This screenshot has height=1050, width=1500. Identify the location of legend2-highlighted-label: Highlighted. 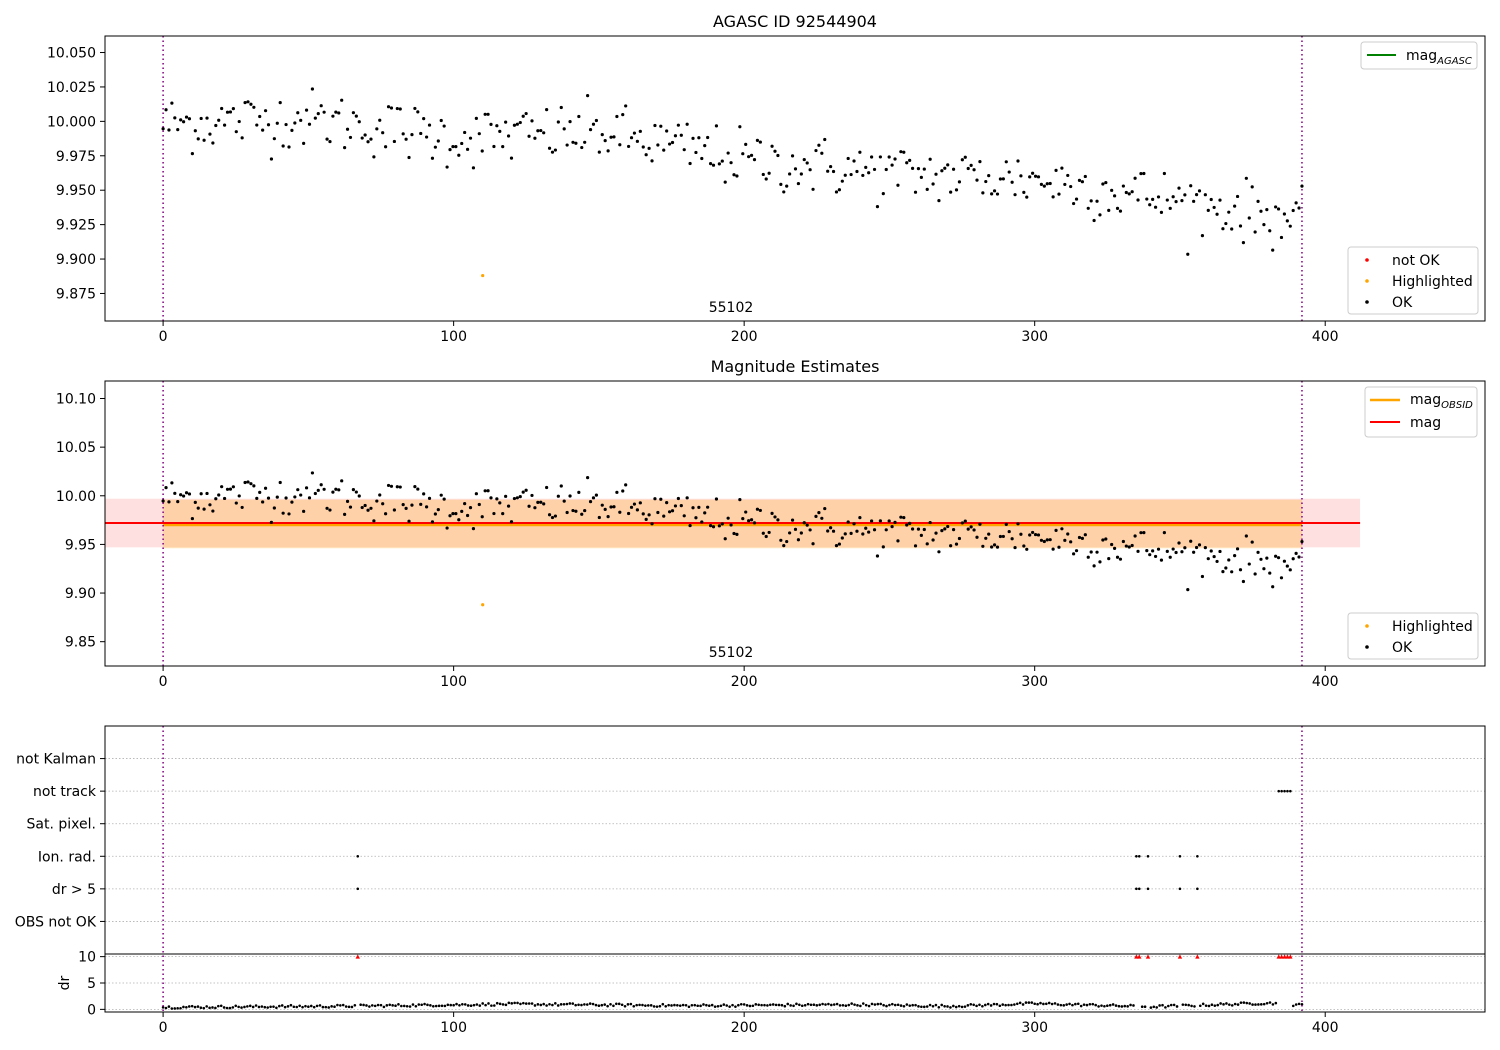
(1432, 627).